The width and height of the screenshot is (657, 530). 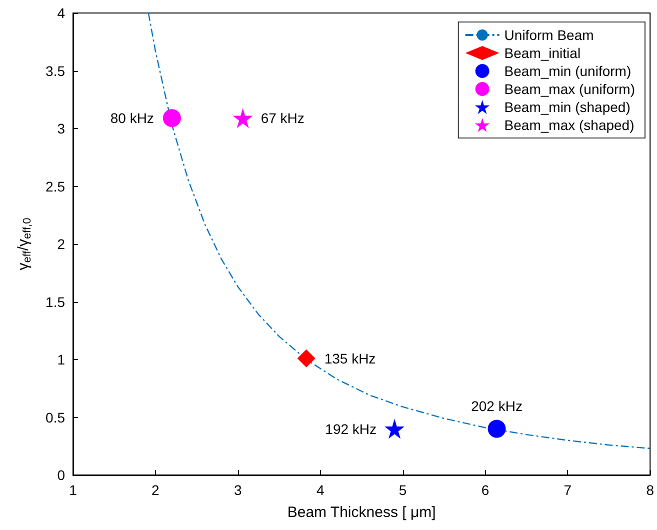 I want to click on legend-label: Beam_min (uniform), so click(x=568, y=71).